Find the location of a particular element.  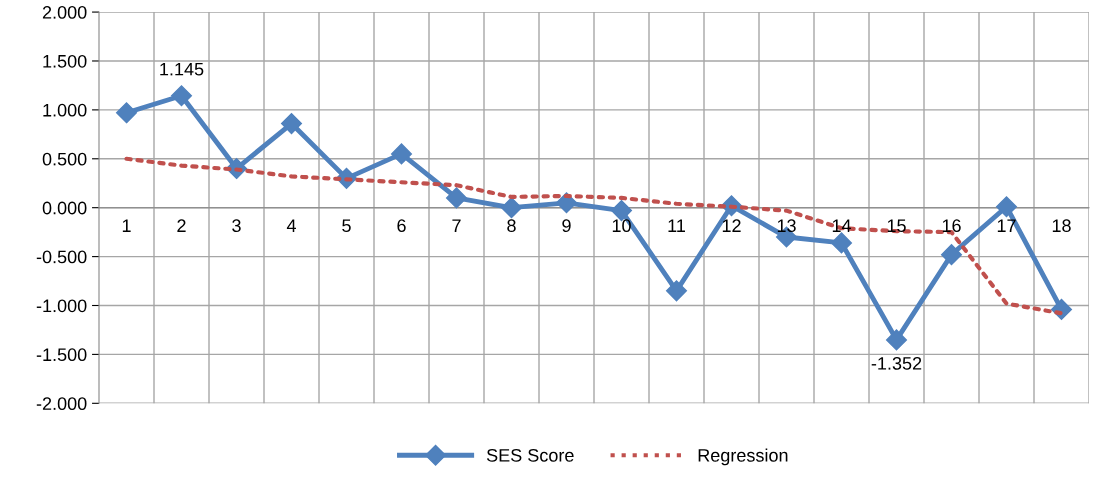

x-tick-label: 17 is located at coordinates (1006, 225).